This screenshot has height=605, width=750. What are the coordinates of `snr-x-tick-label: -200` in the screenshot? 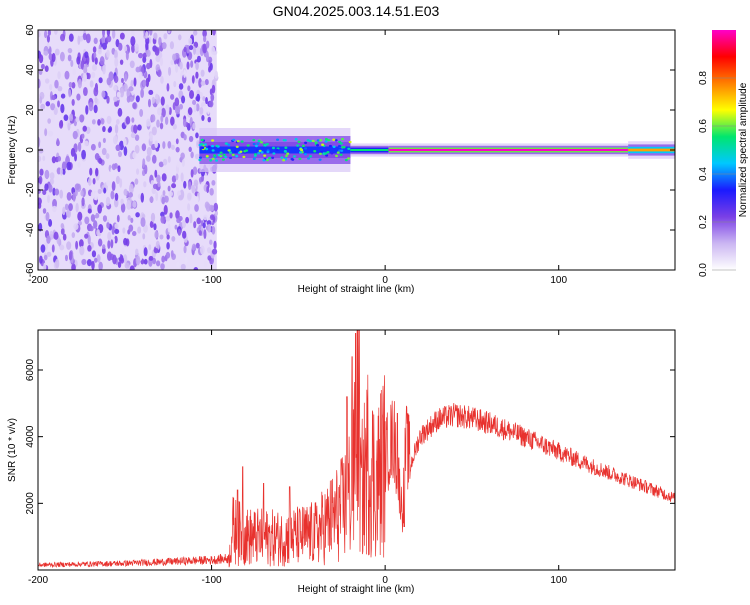 It's located at (38, 580).